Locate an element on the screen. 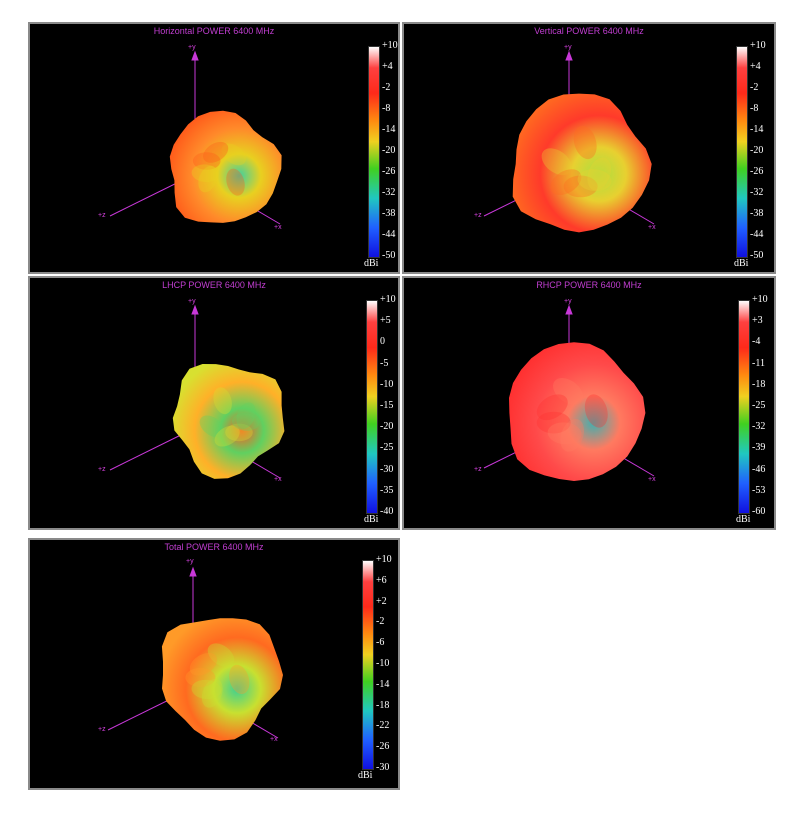  chart-title: Horizontal POWER 6400 MHz is located at coordinates (214, 31).